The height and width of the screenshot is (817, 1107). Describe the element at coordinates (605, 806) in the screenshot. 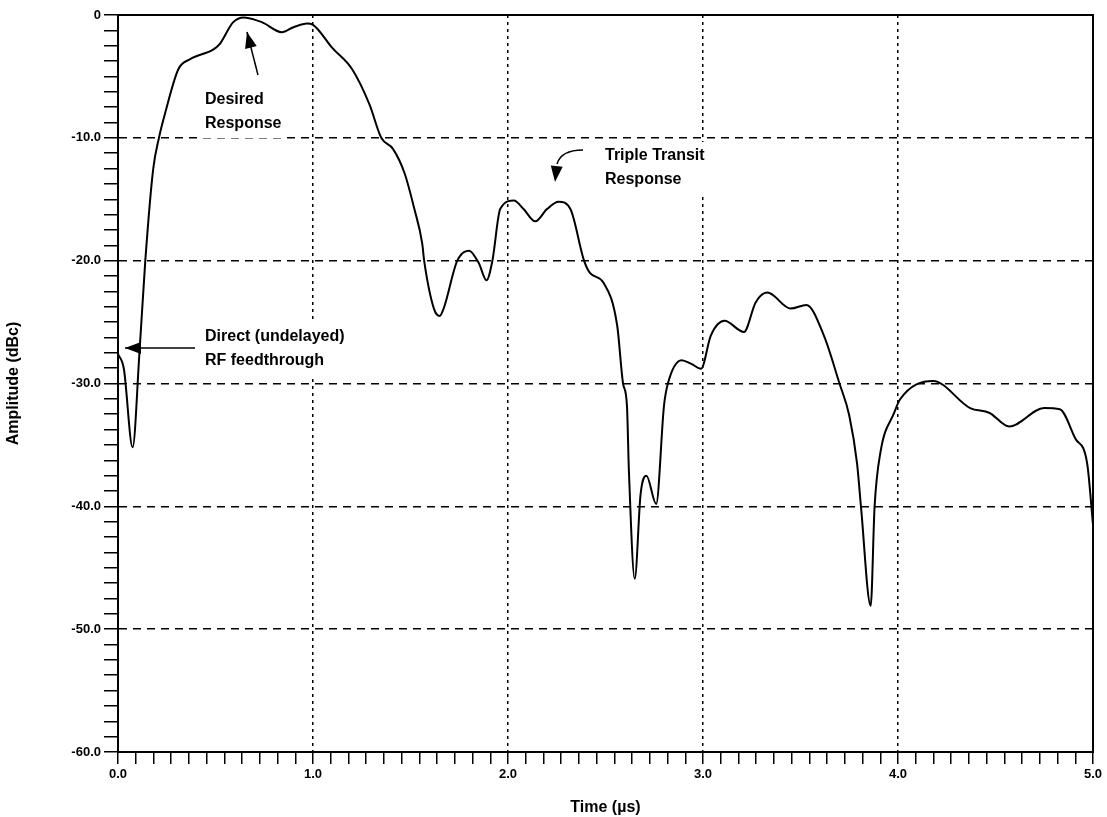

I see `x-axis-title: Time (µs)` at that location.